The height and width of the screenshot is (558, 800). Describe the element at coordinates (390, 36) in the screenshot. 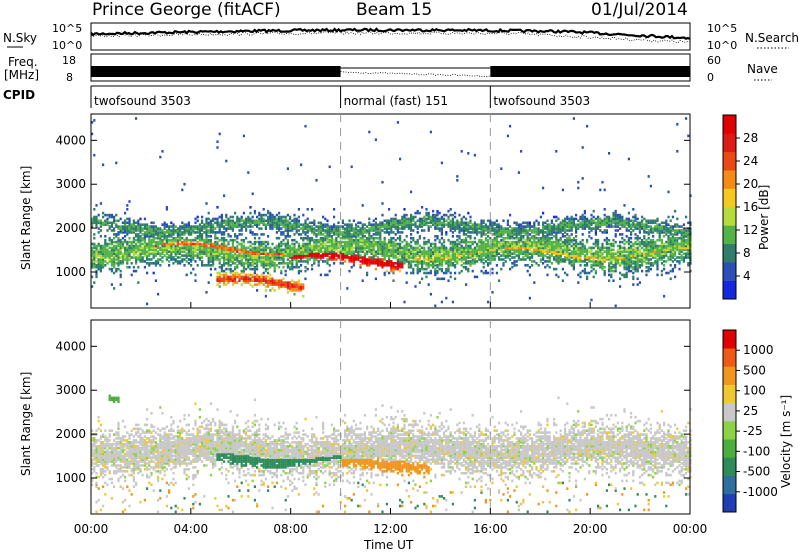

I see `noise-trace` at that location.